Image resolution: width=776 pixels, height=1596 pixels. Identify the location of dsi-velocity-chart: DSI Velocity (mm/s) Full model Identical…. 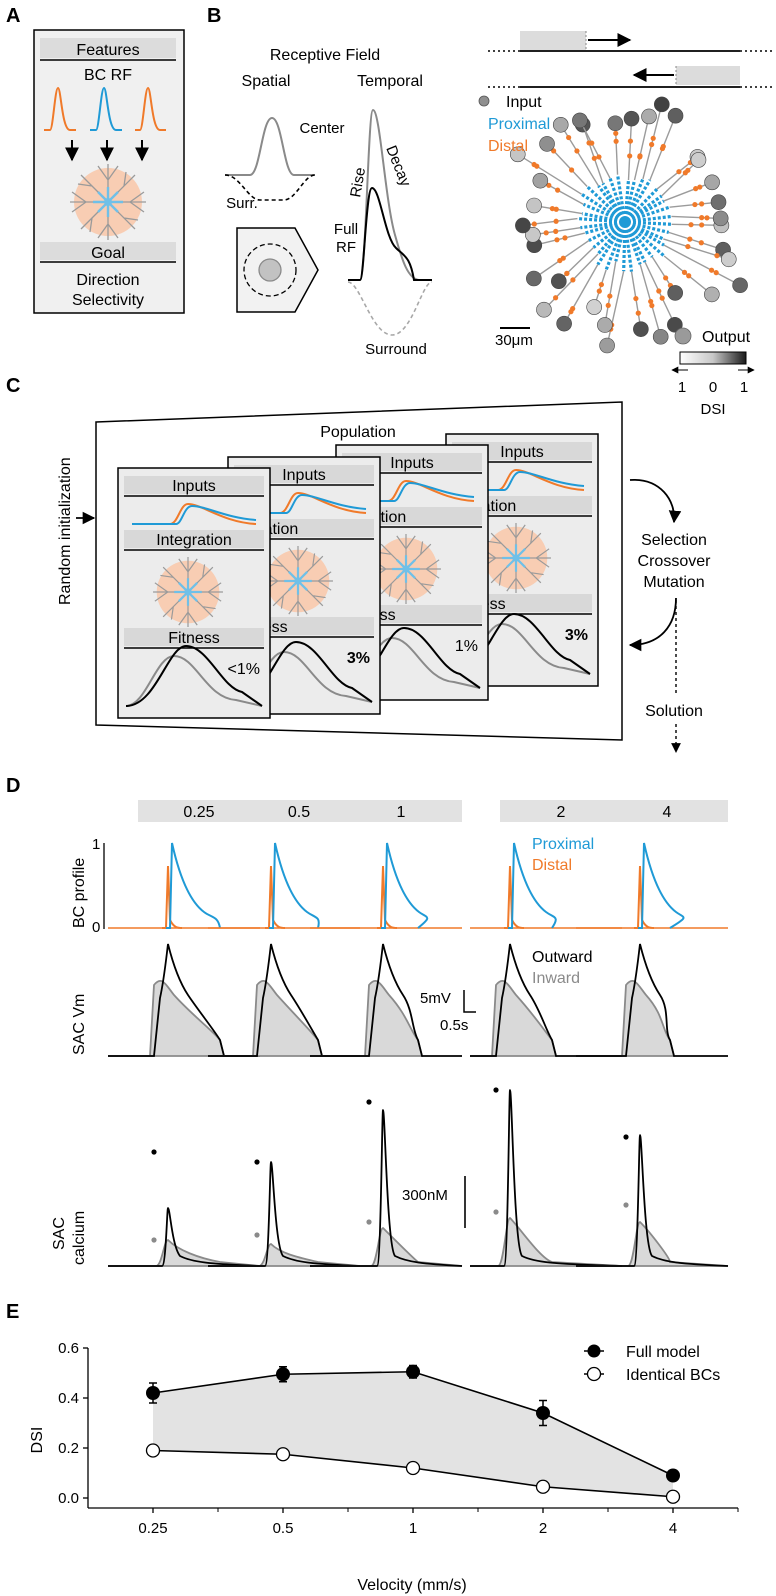
(384, 1467).